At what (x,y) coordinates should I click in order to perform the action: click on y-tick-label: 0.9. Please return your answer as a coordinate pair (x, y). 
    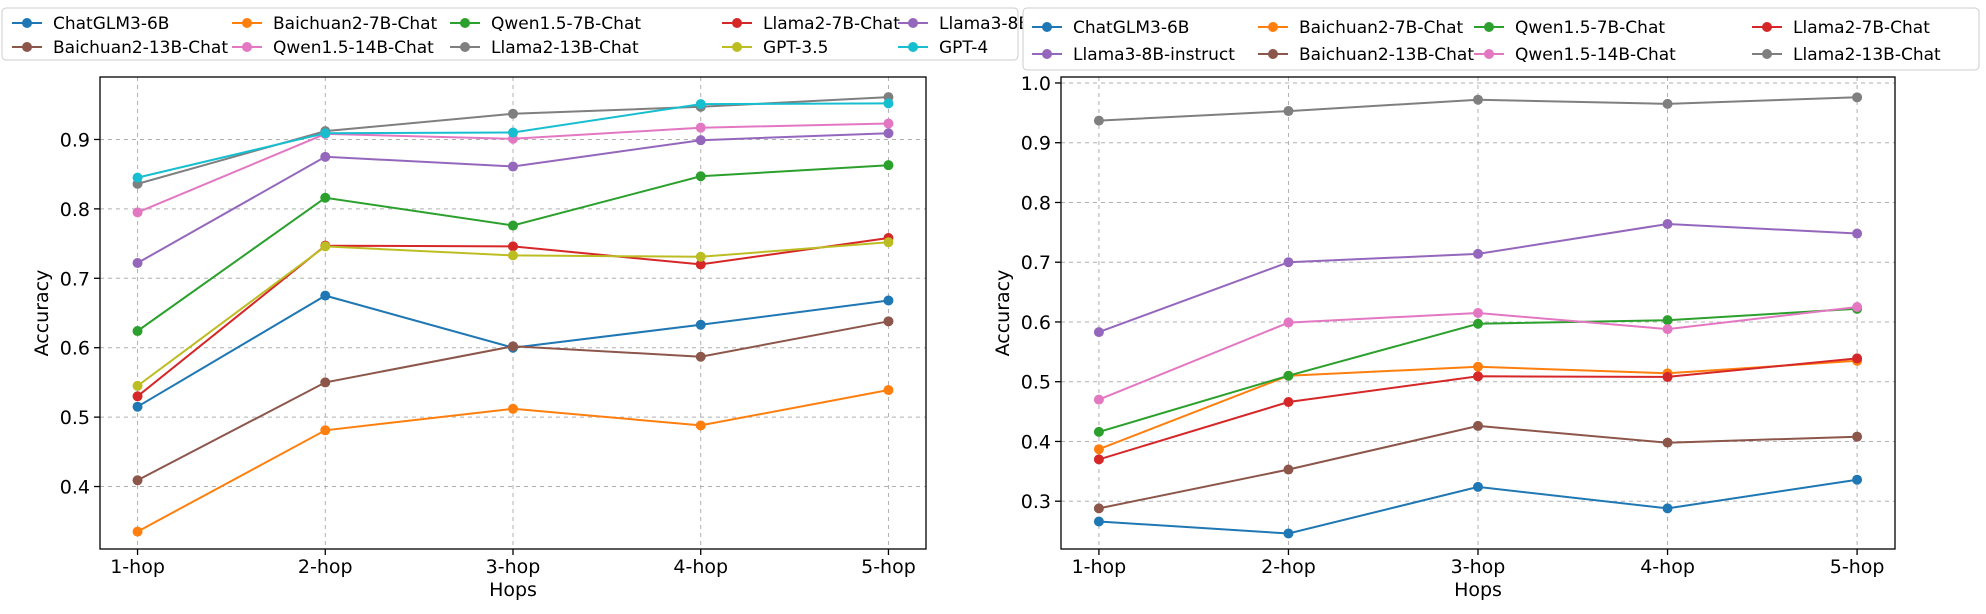
    Looking at the image, I should click on (75, 140).